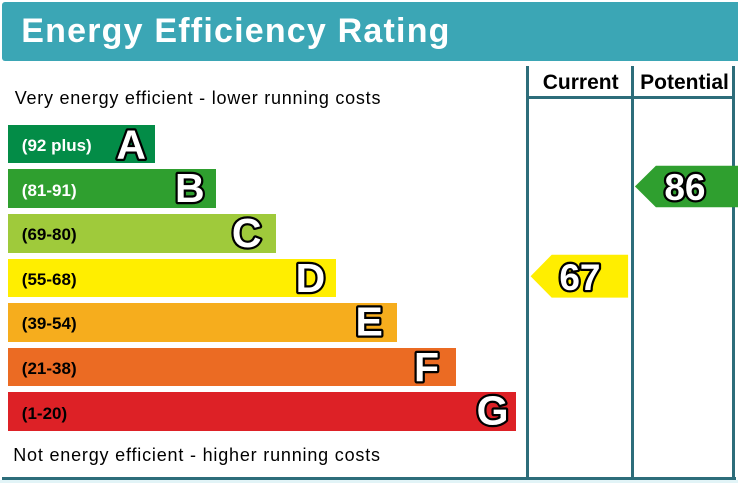  Describe the element at coordinates (493, 410) in the screenshot. I see `svg-text: G` at that location.